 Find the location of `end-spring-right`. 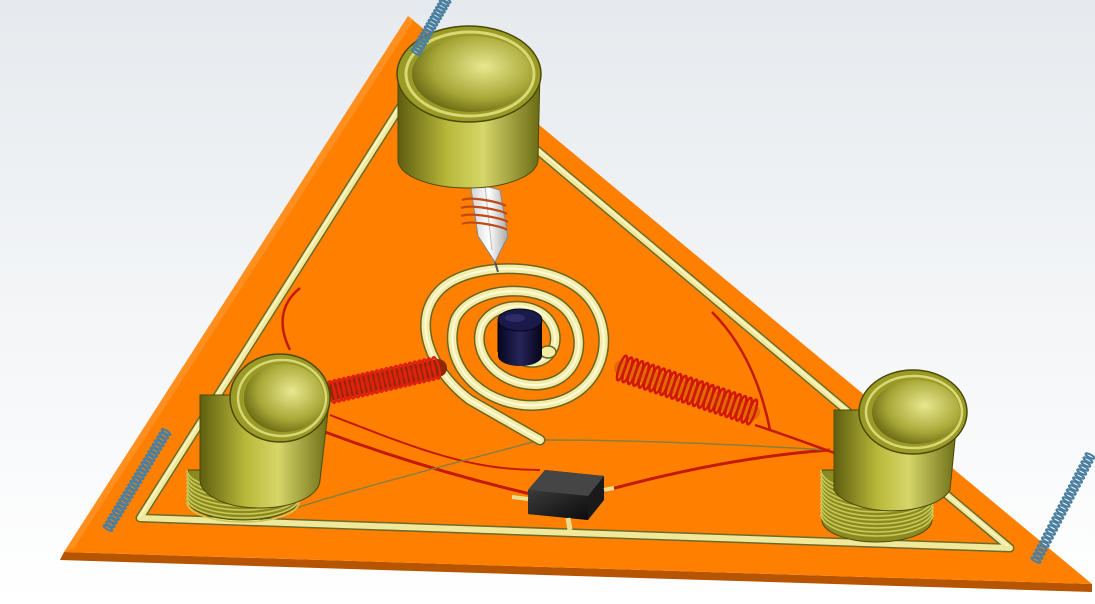

end-spring-right is located at coordinates (1062, 508).